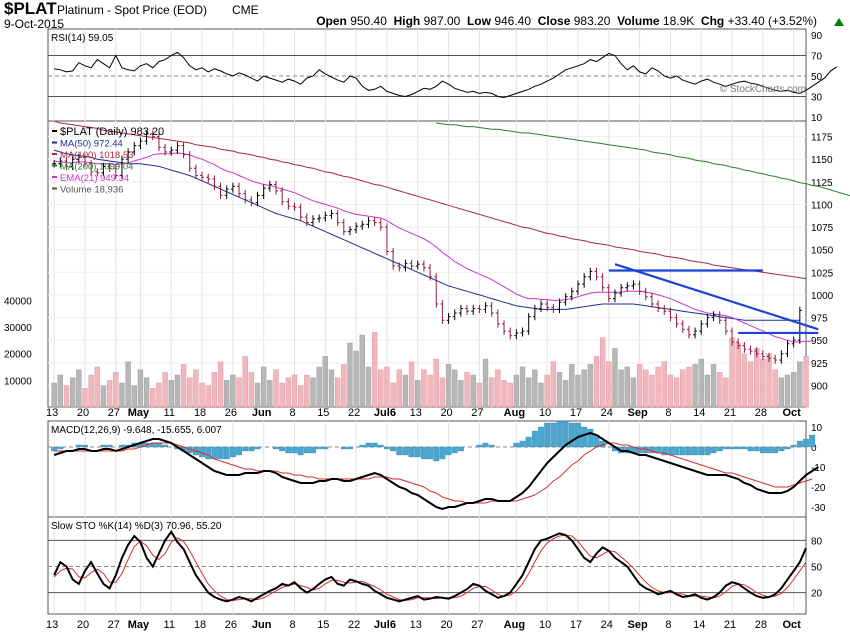 The image size is (850, 633). I want to click on price-tick-label: 1125, so click(822, 183).